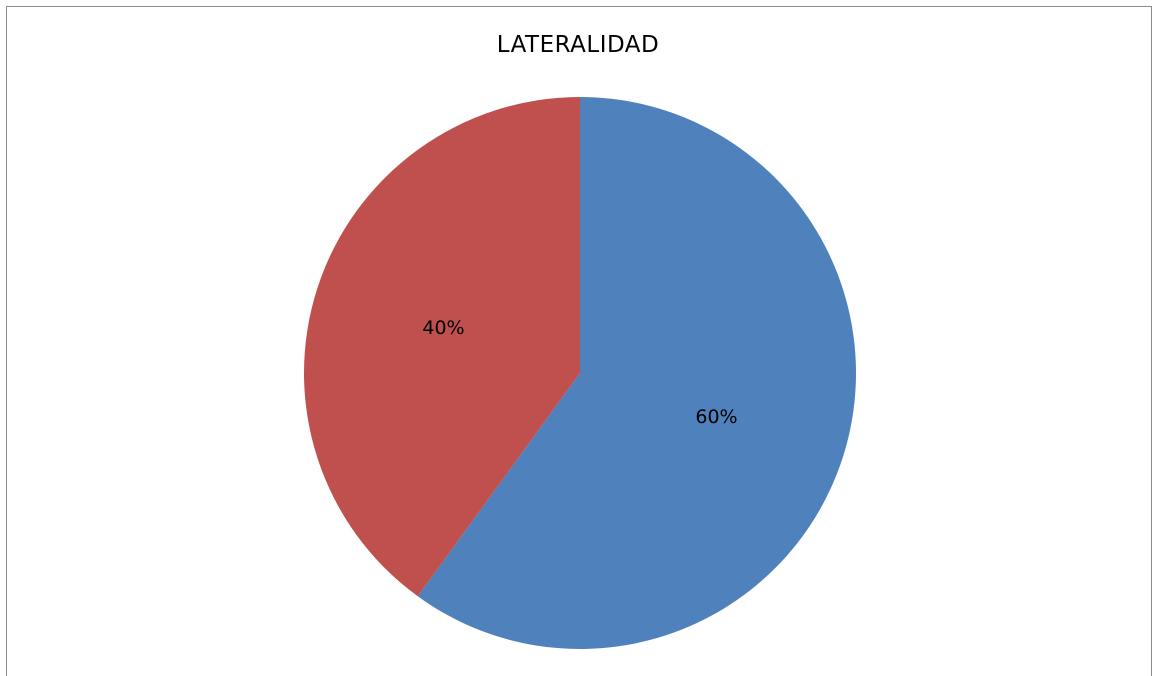 This screenshot has height=676, width=1156. I want to click on slice-label-1: 60%, so click(716, 417).